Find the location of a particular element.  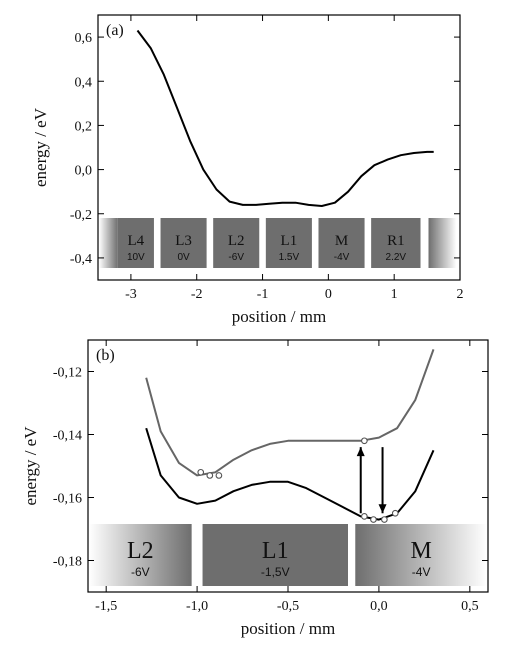

x-tick-label: -1,5 is located at coordinates (106, 606).